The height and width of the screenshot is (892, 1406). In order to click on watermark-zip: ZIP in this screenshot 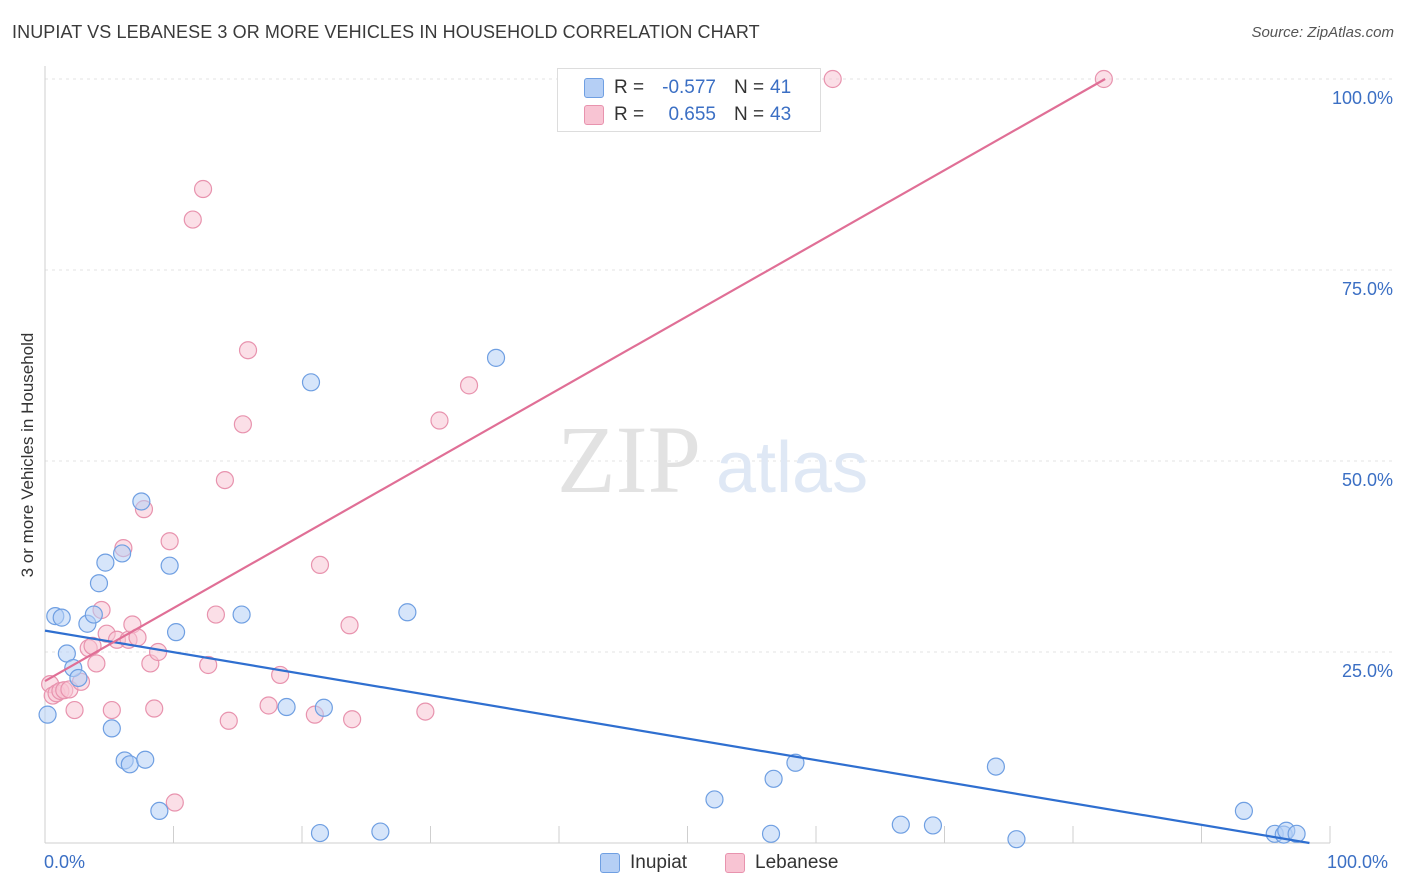, I will do `click(629, 459)`.